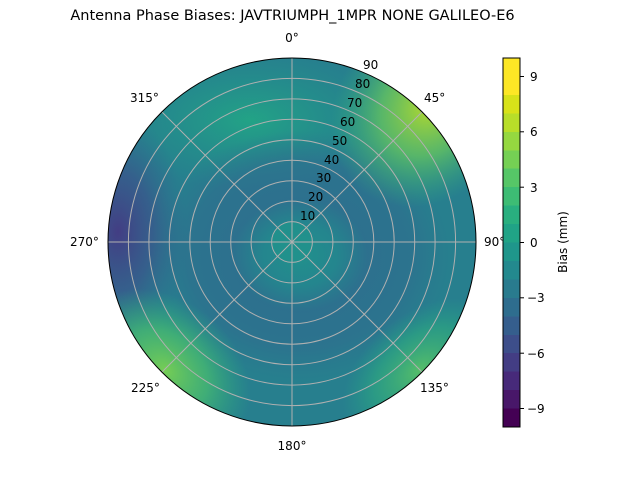  What do you see at coordinates (536, 354) in the screenshot?
I see `cbar-tick-neg6: −6` at bounding box center [536, 354].